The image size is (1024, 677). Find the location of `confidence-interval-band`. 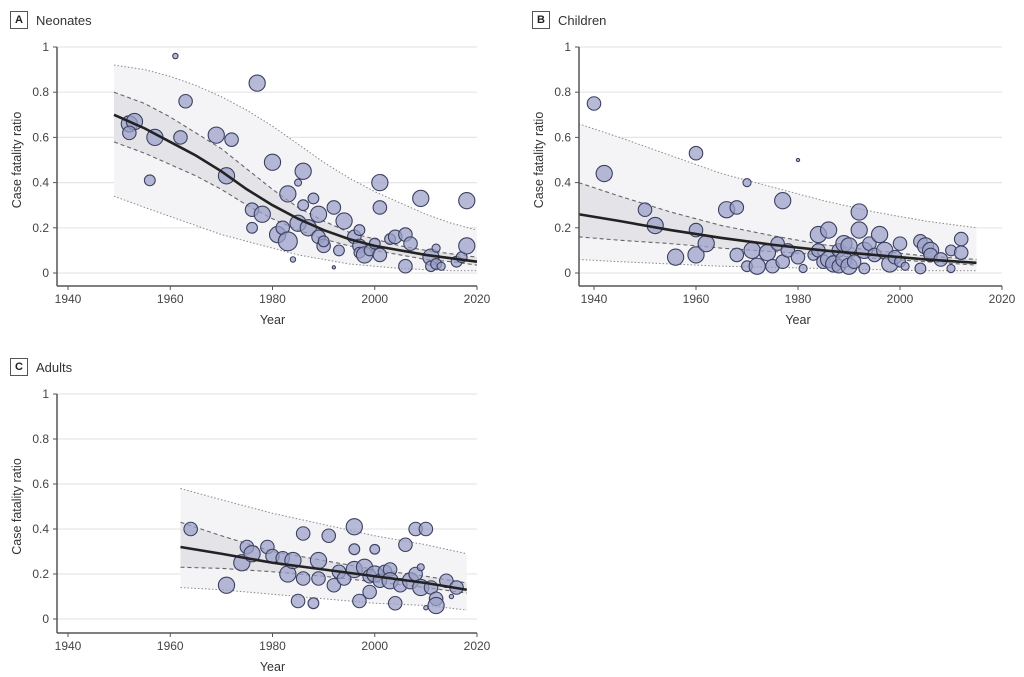

confidence-interval-band is located at coordinates (295, 179).